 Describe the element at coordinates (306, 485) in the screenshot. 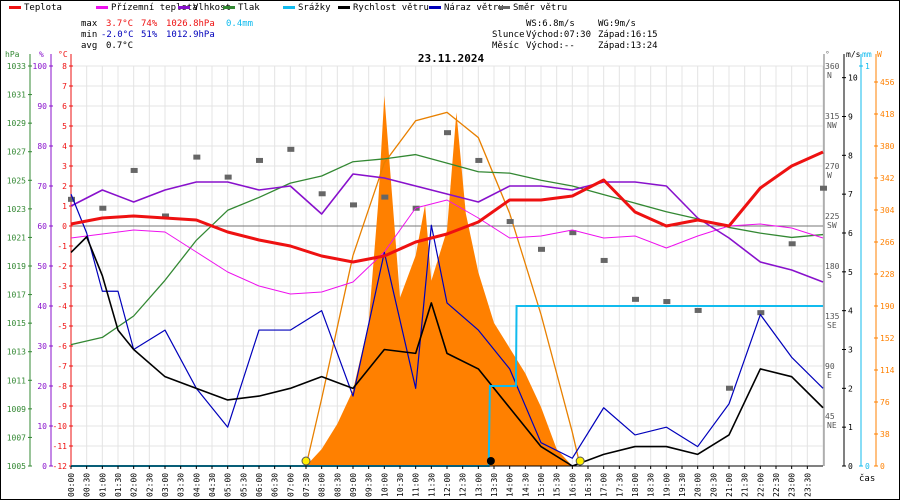

I see `x-tick-label: 07:30` at that location.